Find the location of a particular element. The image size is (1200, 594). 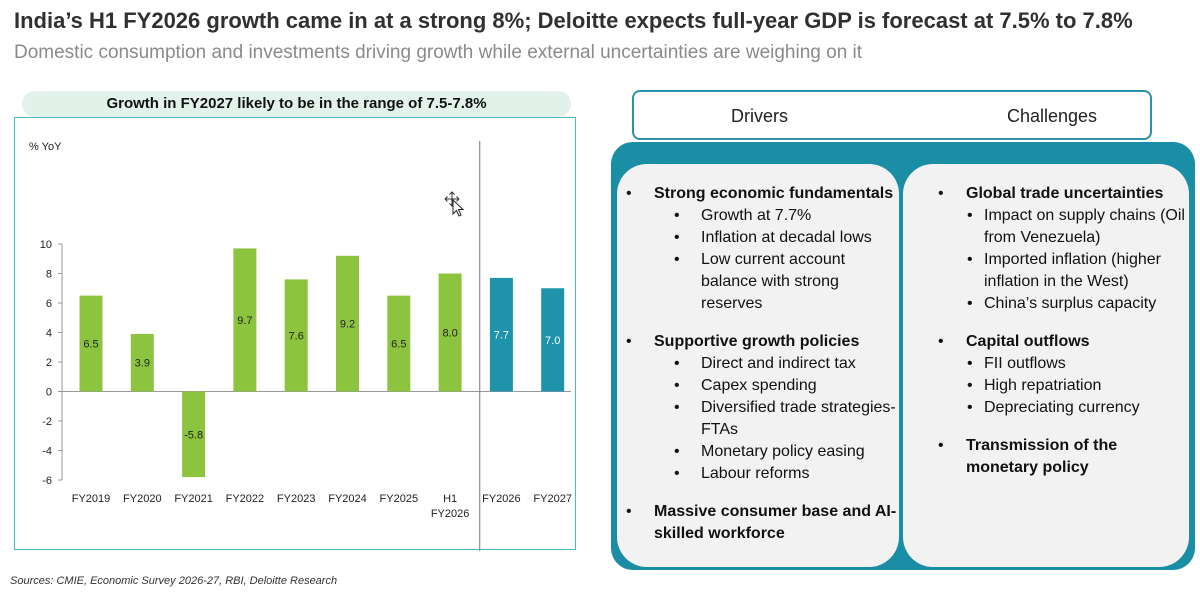

x-tick-label: FY2023 is located at coordinates (296, 499).